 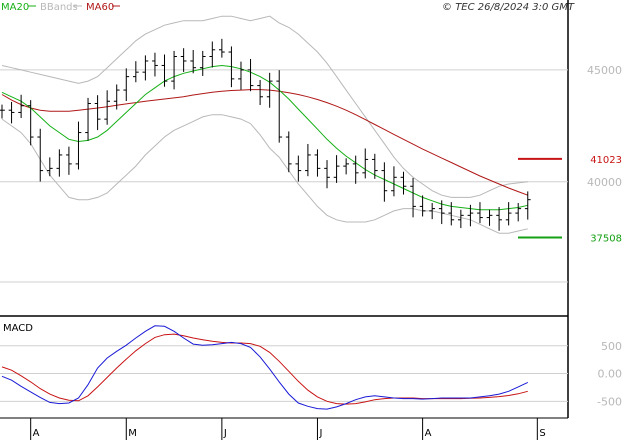 I want to click on x-tick-label-2: J, so click(x=225, y=433).